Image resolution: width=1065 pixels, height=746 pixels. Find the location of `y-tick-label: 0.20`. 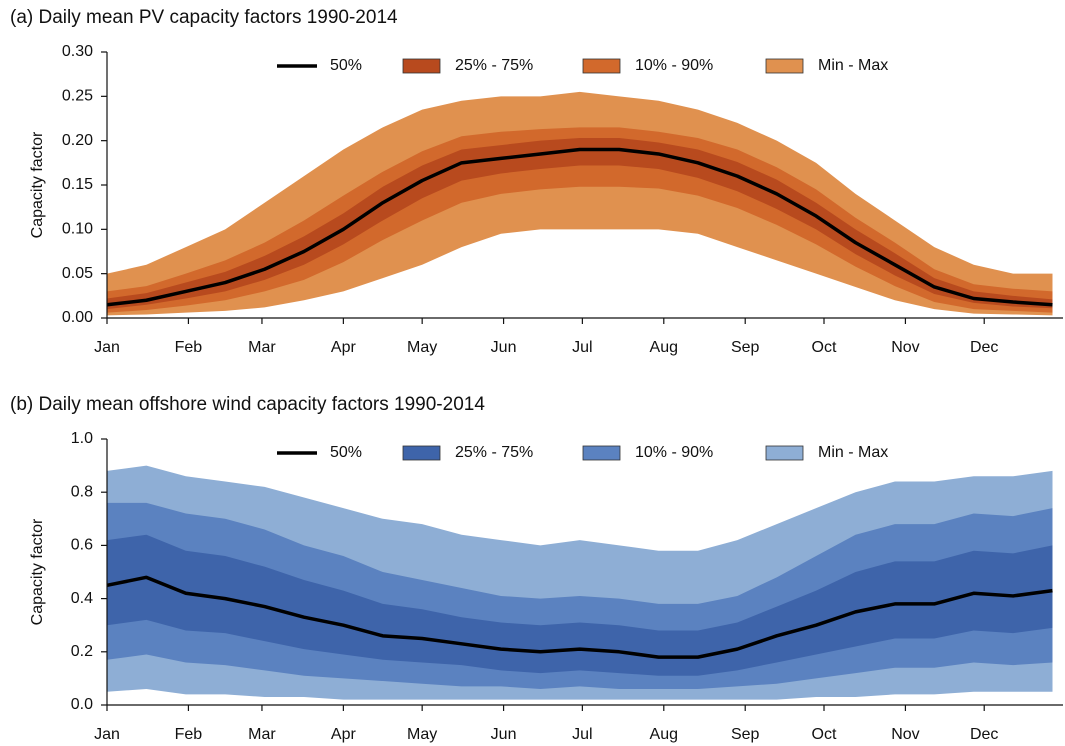

y-tick-label: 0.20 is located at coordinates (77, 140).